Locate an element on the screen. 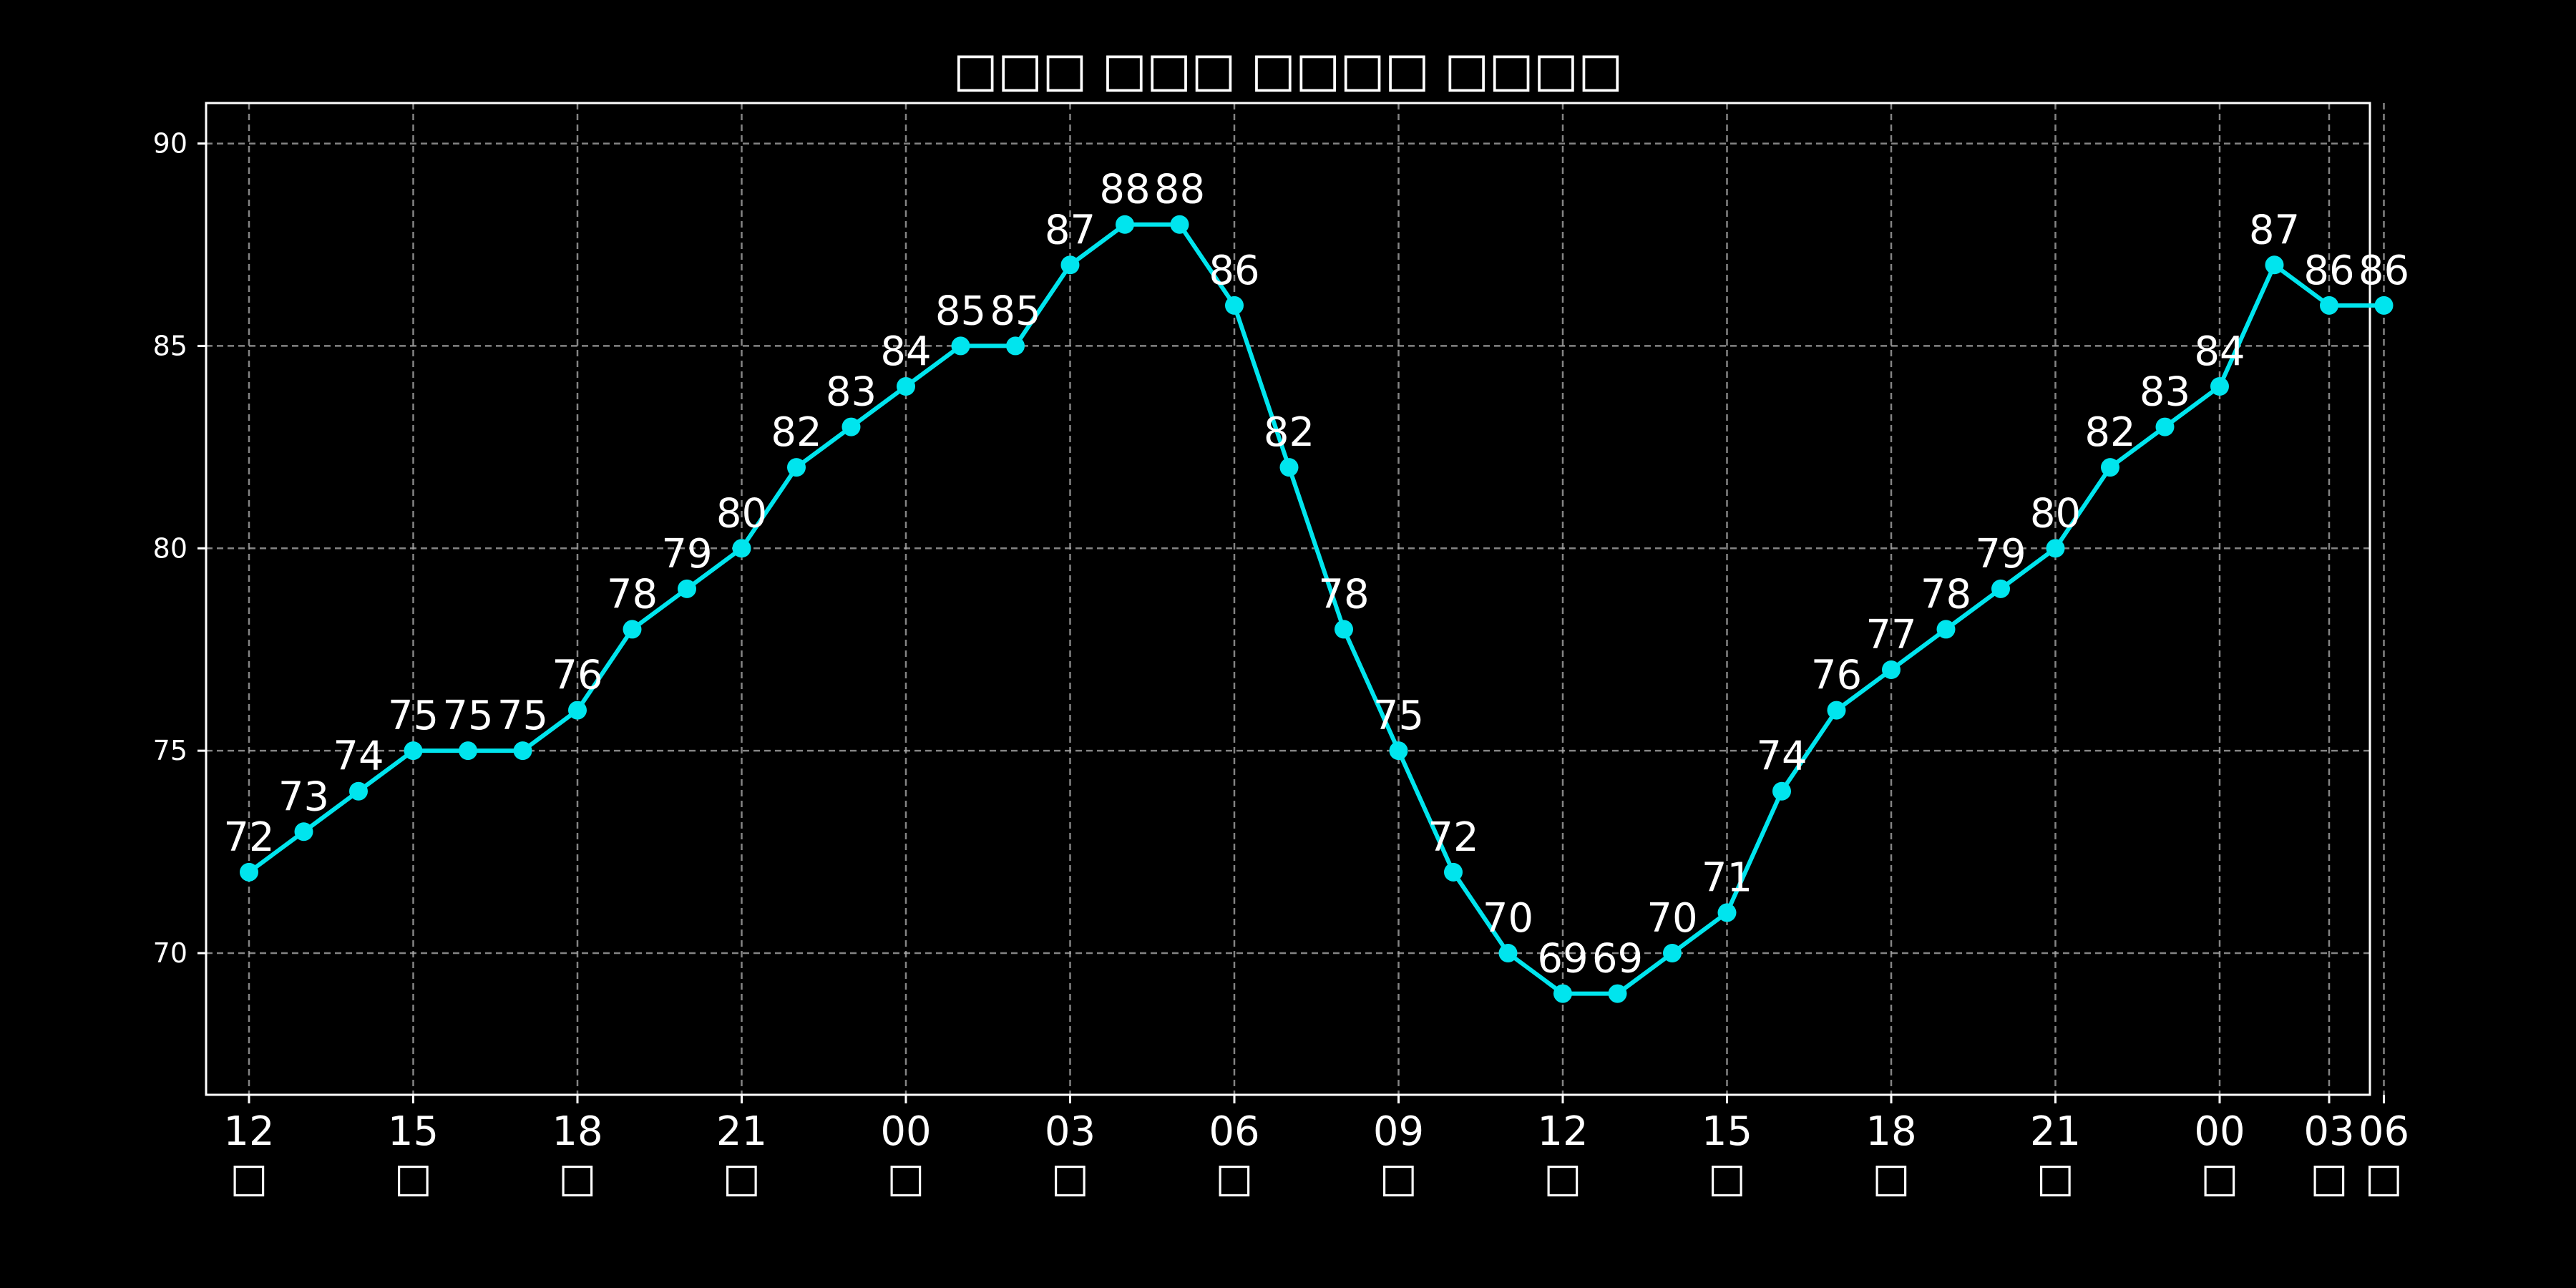 The width and height of the screenshot is (2576, 1288). y-tick-label: 80 is located at coordinates (170, 548).